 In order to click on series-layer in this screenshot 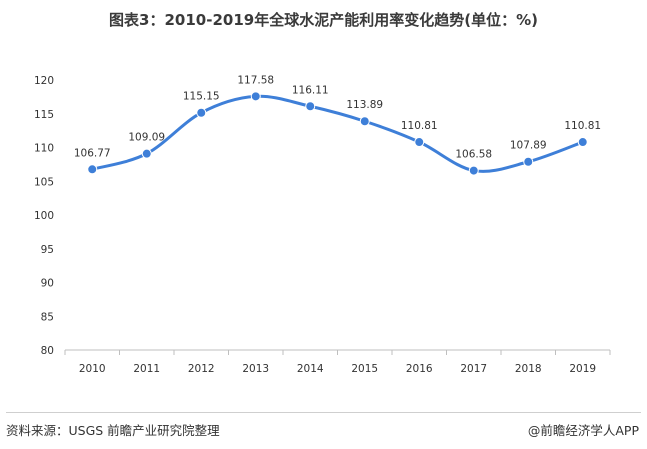, I will do `click(337, 133)`.